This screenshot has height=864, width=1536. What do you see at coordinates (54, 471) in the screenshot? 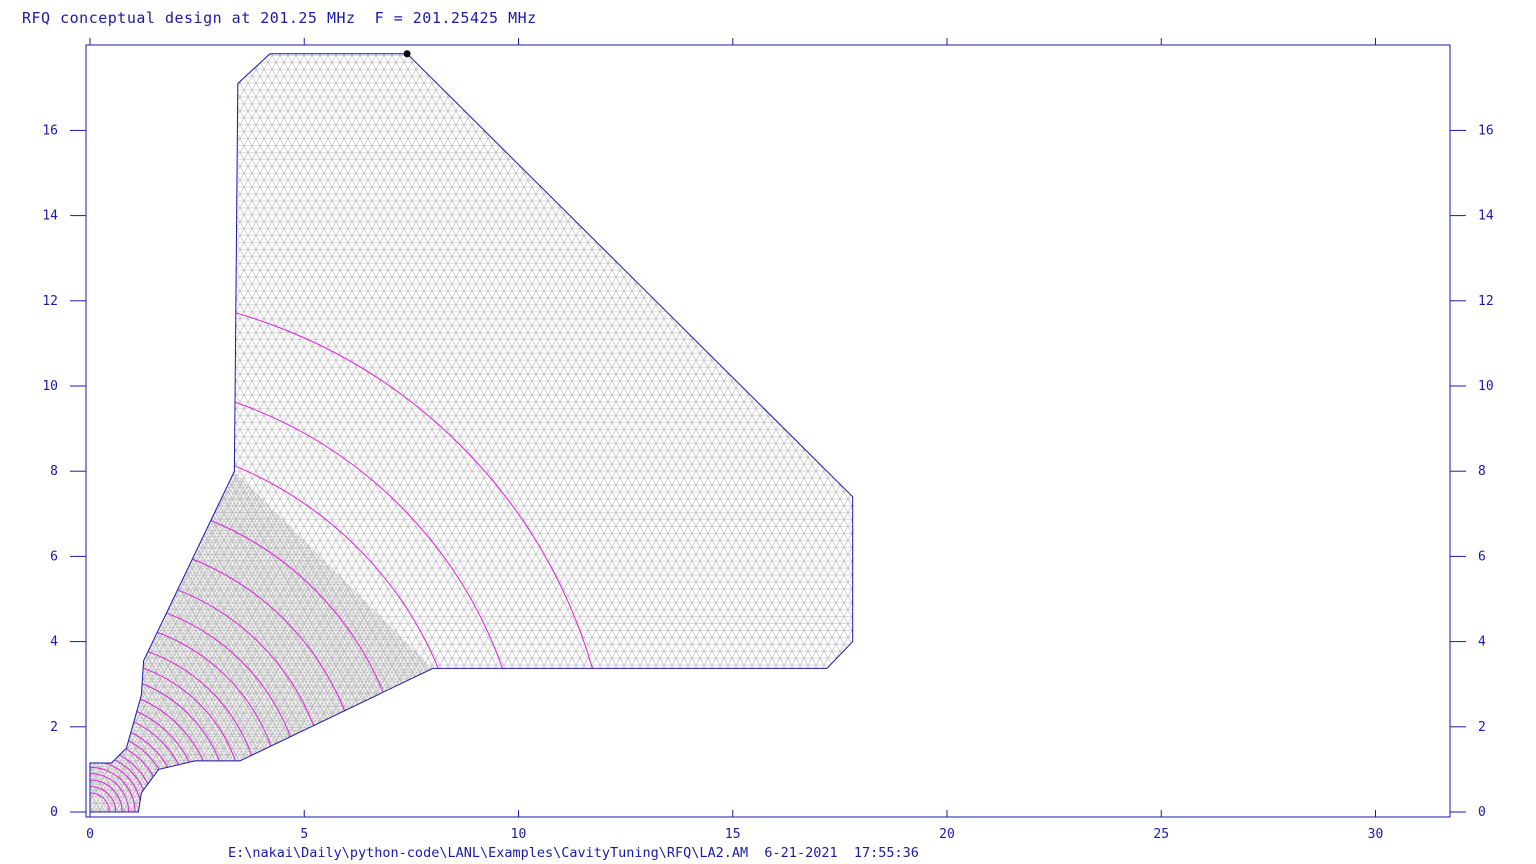
I see `y-tick-label-left: 8` at bounding box center [54, 471].